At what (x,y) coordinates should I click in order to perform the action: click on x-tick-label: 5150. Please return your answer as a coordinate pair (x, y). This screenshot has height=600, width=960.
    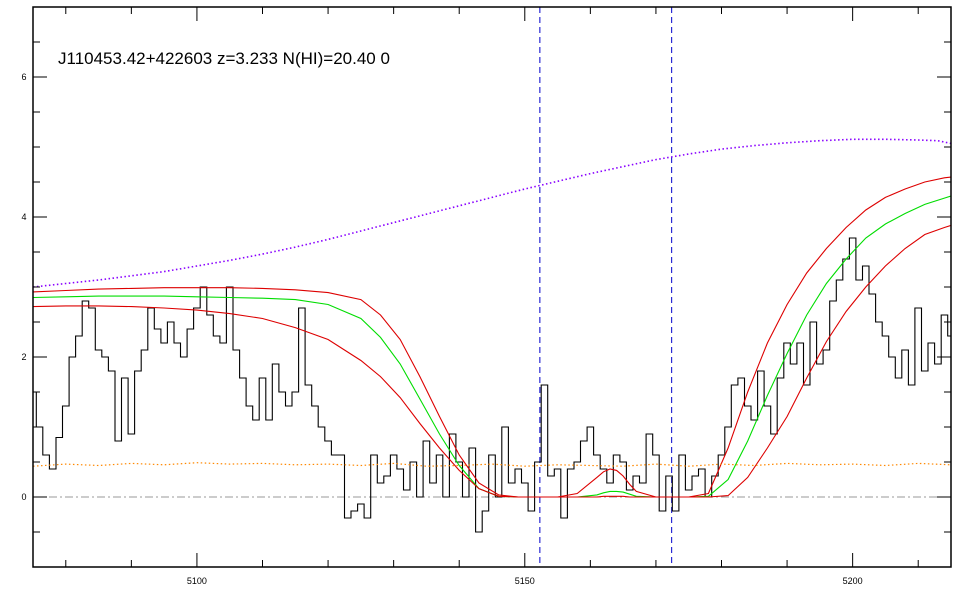
    Looking at the image, I should click on (525, 581).